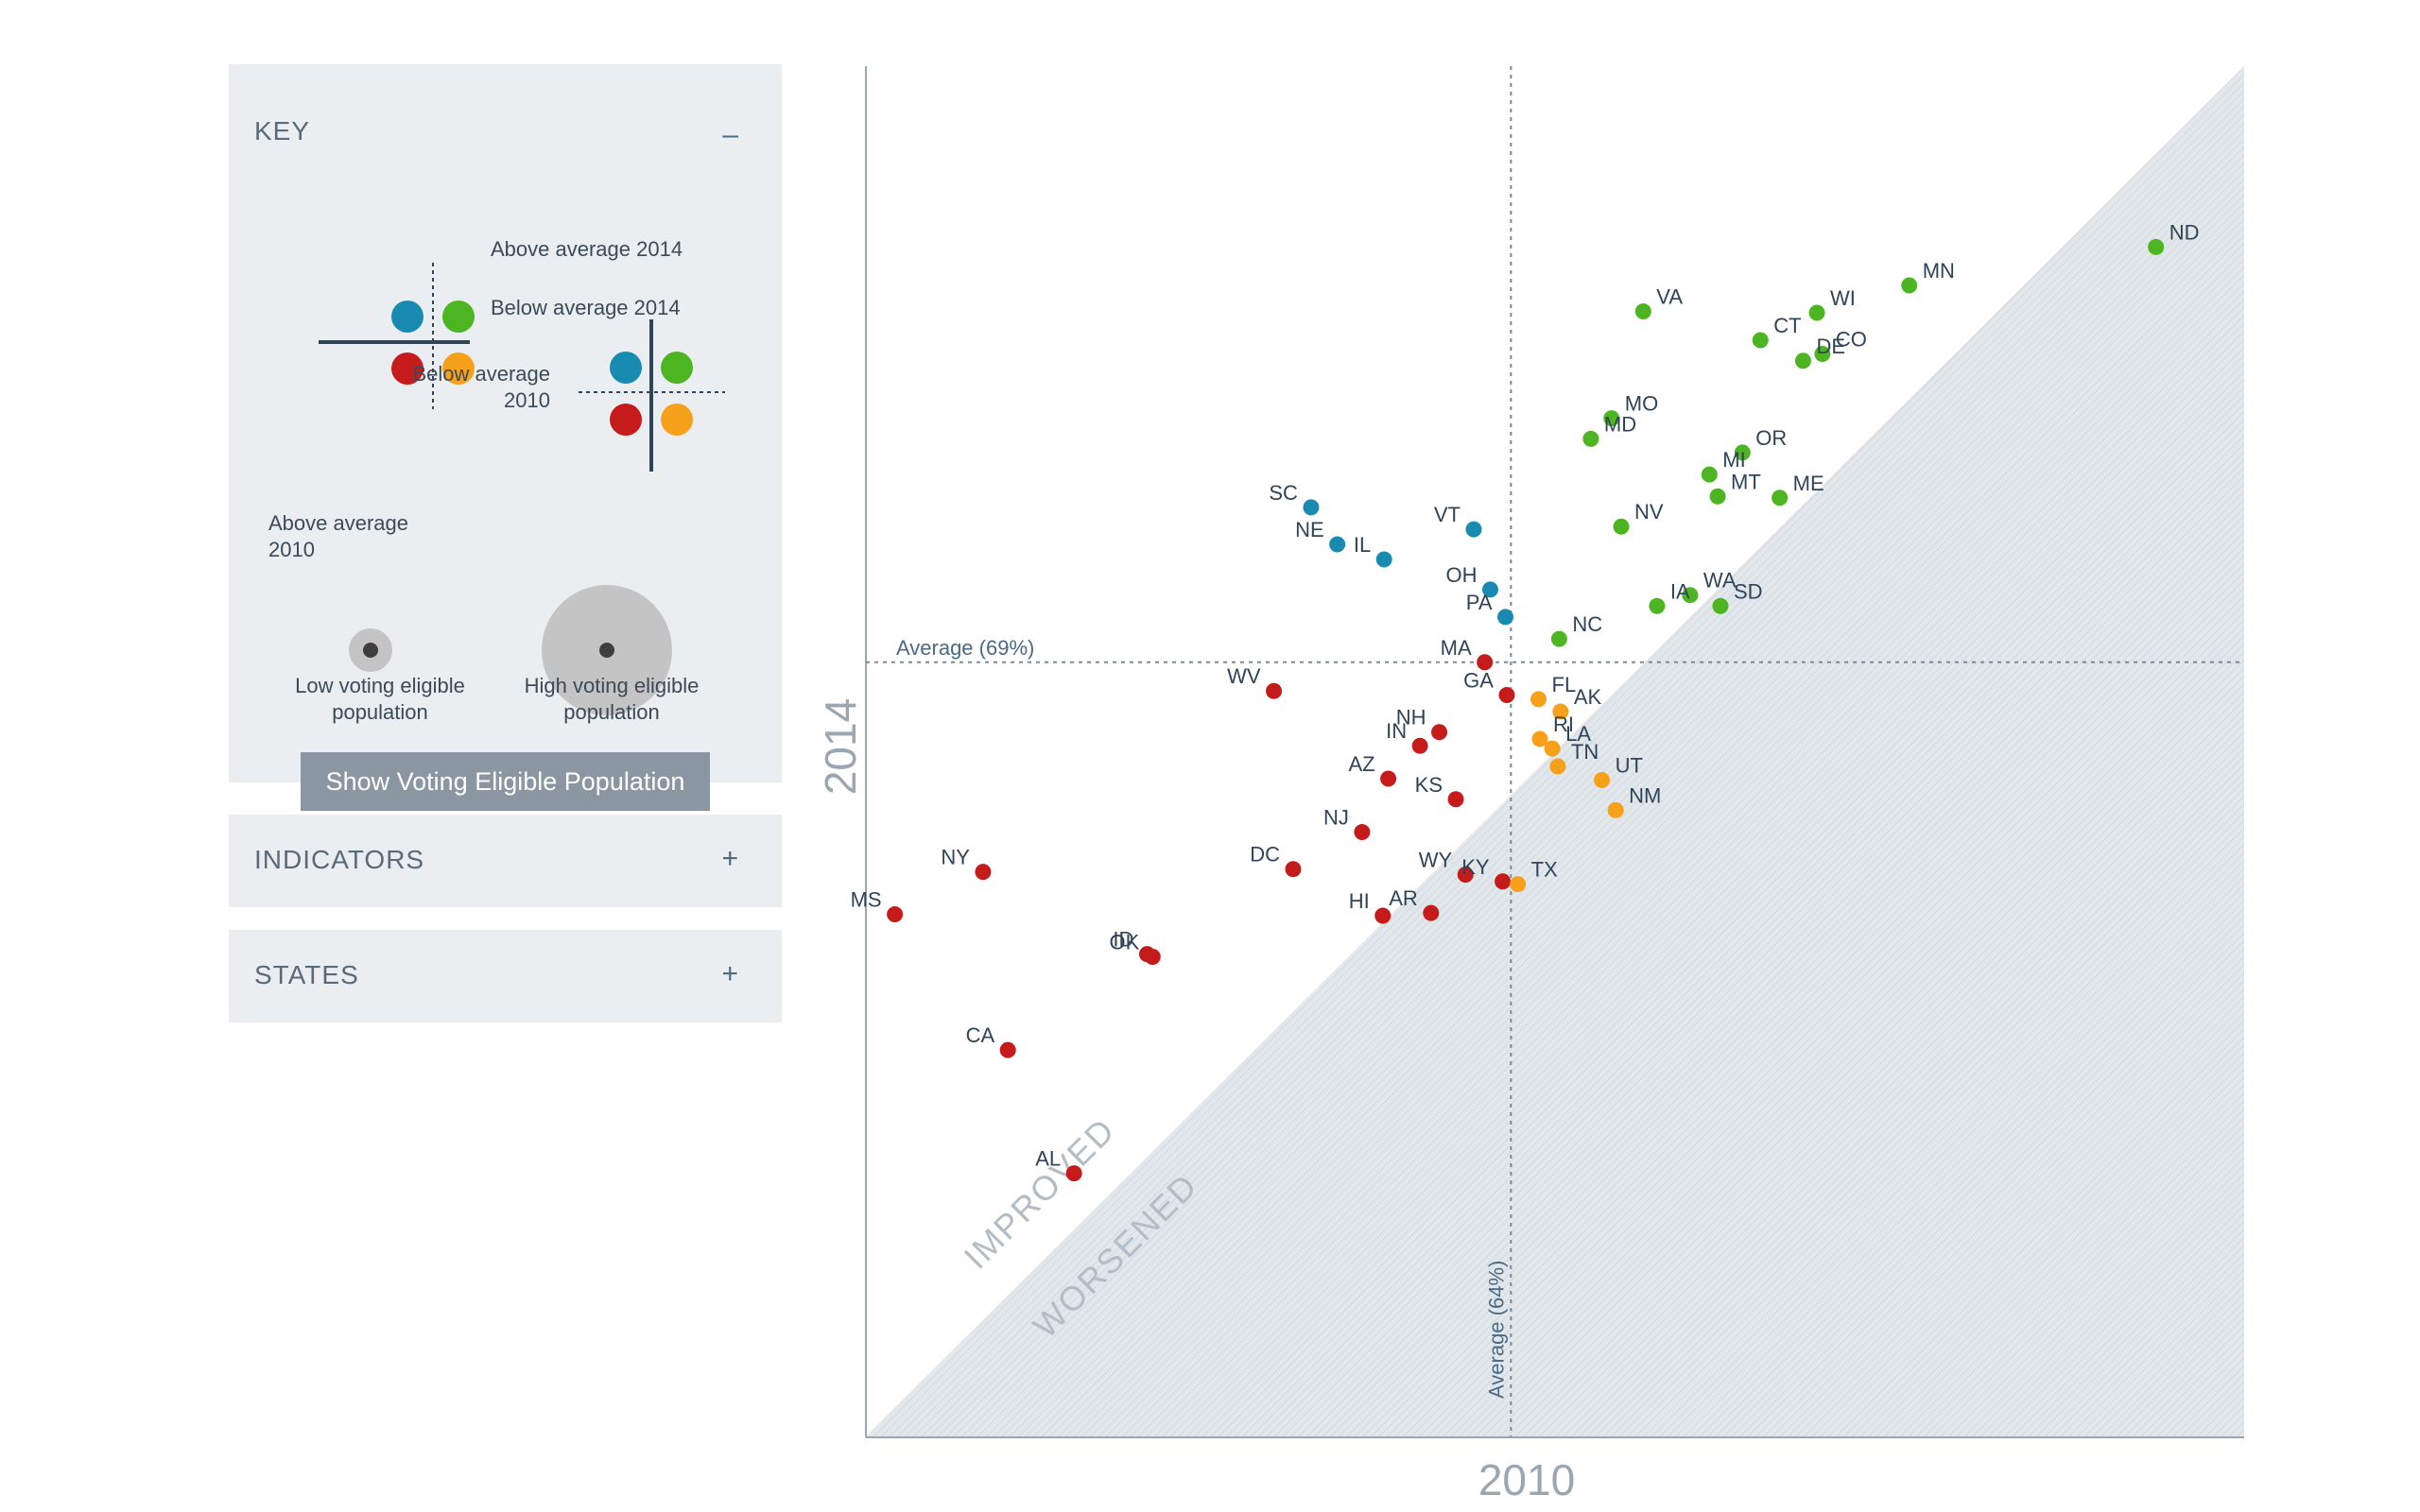 Image resolution: width=2420 pixels, height=1512 pixels. What do you see at coordinates (1431, 912) in the screenshot?
I see `point-ar` at bounding box center [1431, 912].